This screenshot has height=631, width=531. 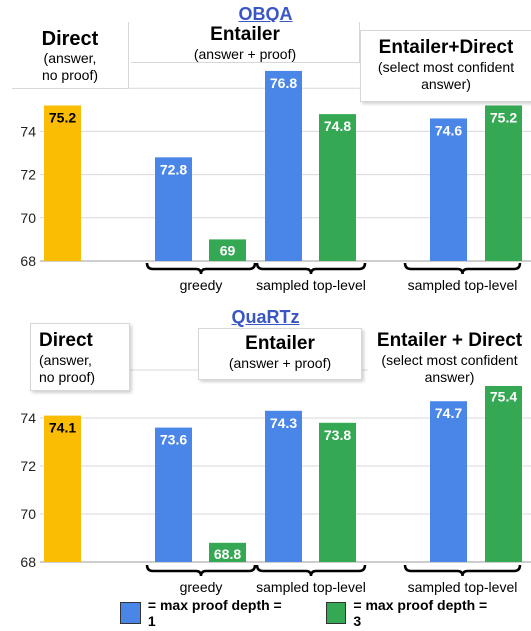 I want to click on quartz-ytick-label: 68, so click(x=28, y=562).